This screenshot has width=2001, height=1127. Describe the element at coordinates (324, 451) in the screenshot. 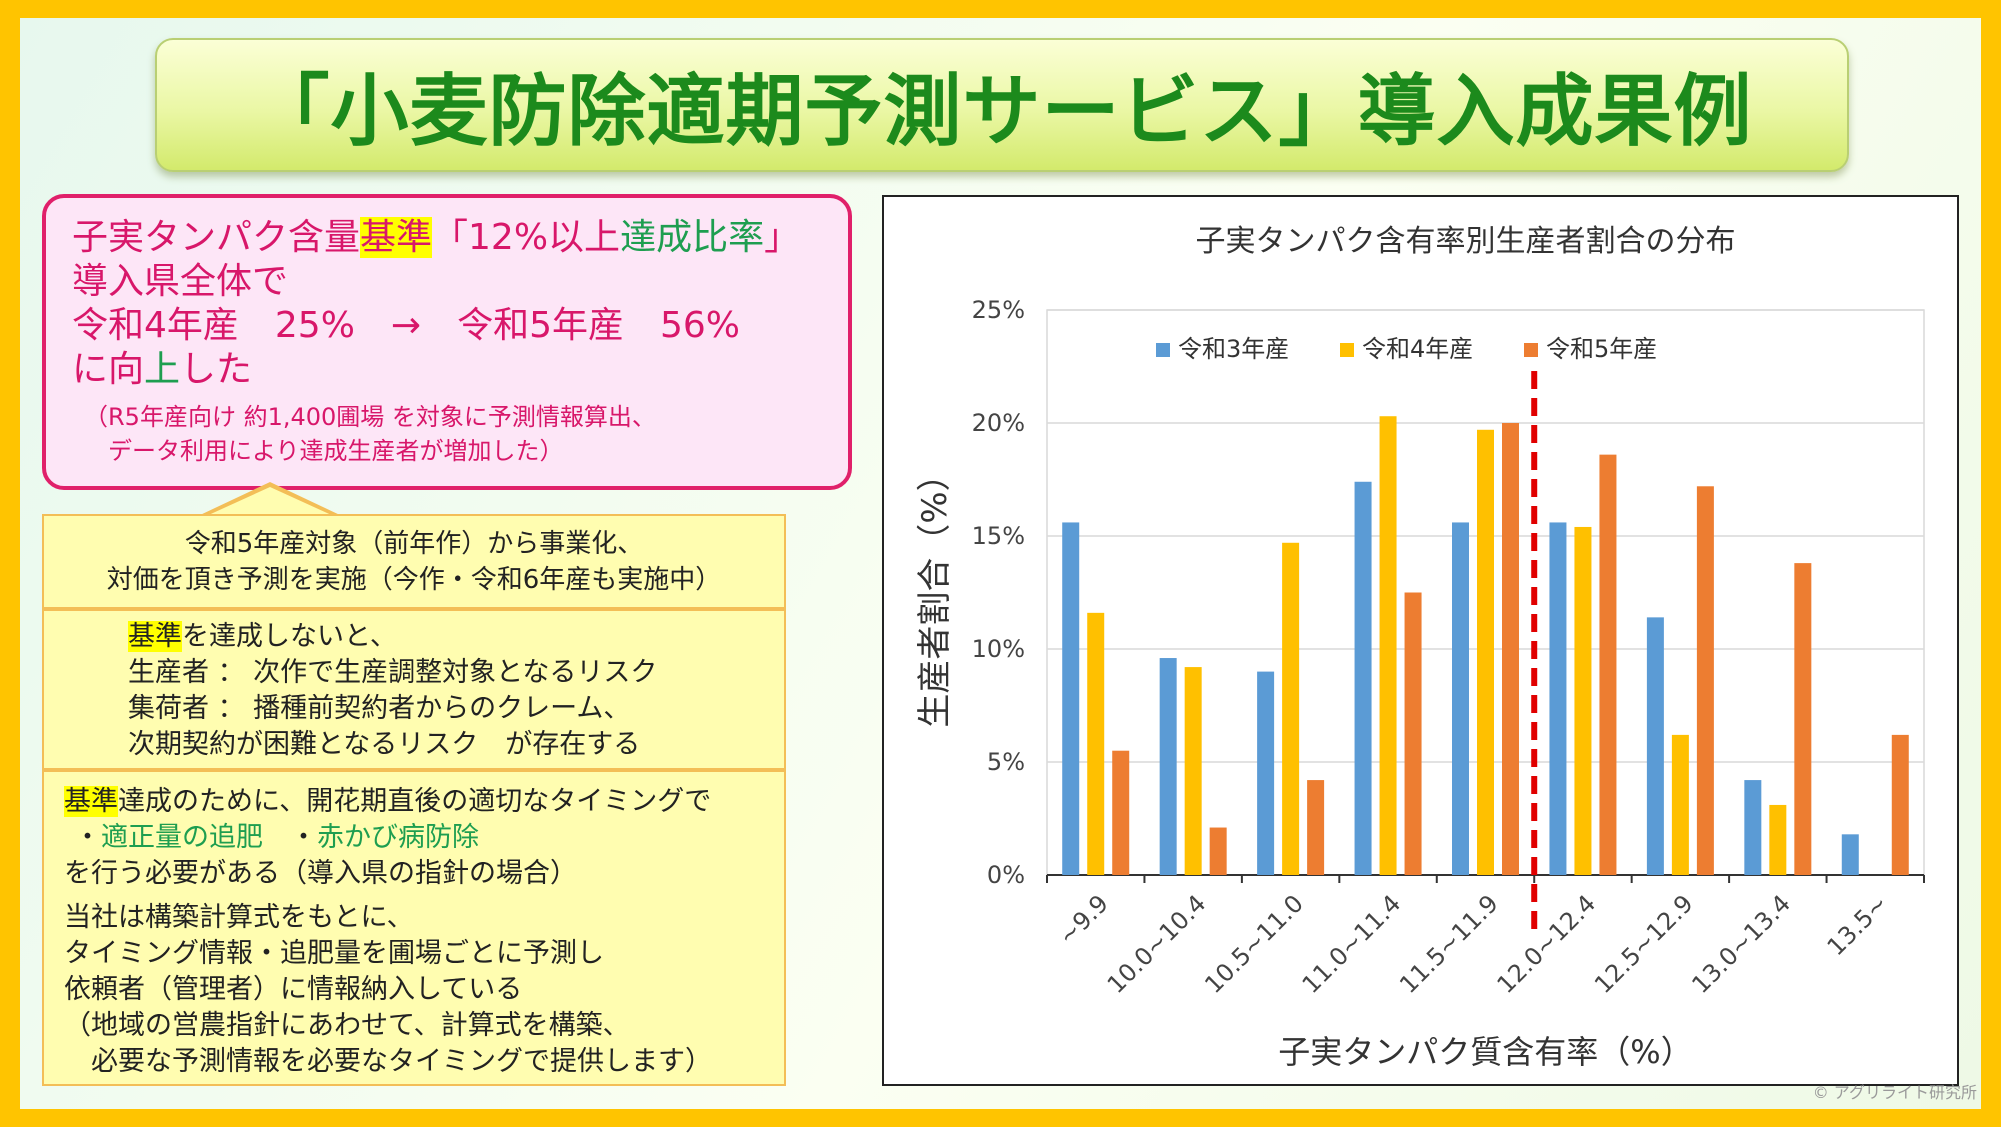

I see `note-line: データ利用により達成生産者が増加した）` at that location.